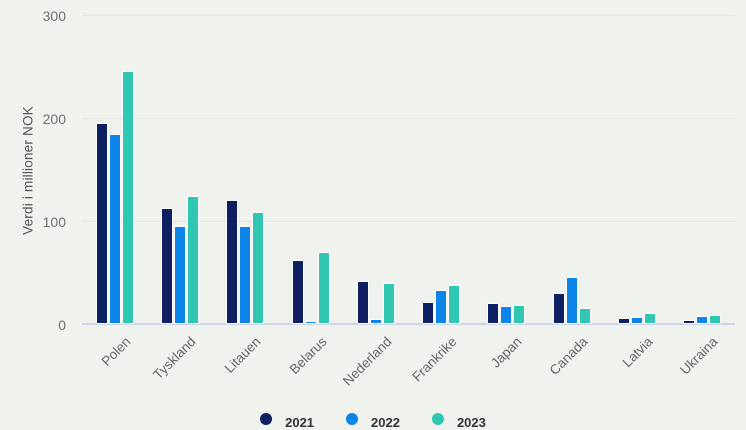 Image resolution: width=746 pixels, height=430 pixels. What do you see at coordinates (297, 292) in the screenshot?
I see `bar-2021-belarus` at bounding box center [297, 292].